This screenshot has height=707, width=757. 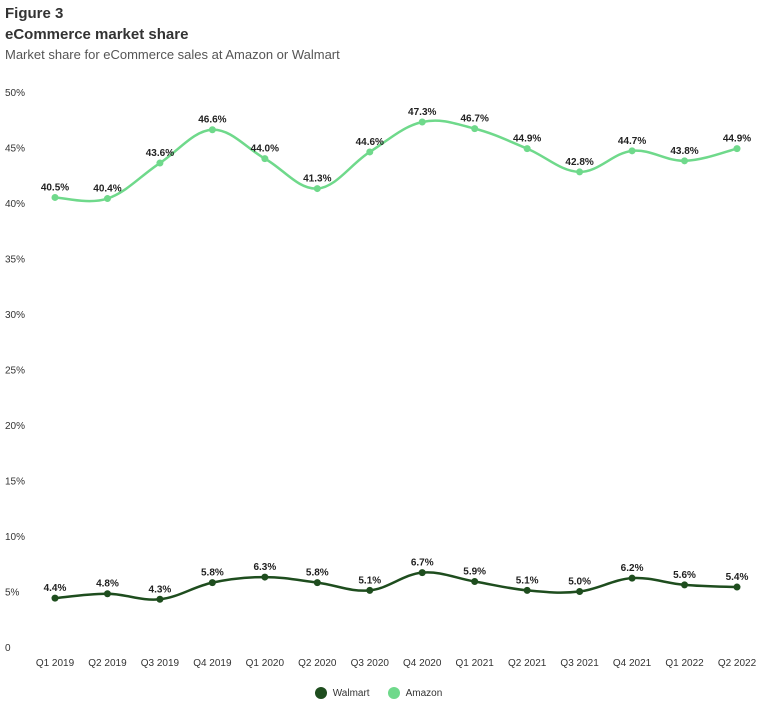 I want to click on data-label-walmart: 4.8%, so click(x=107, y=584).